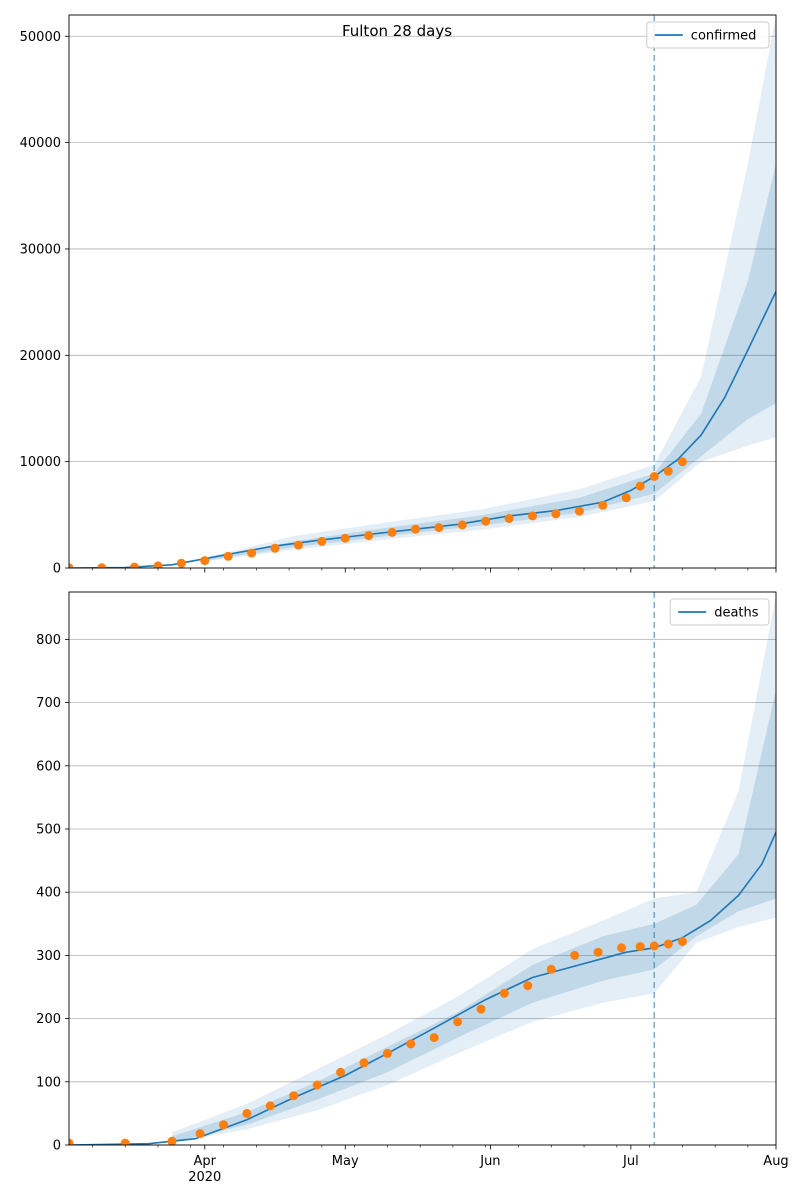  Describe the element at coordinates (397, 31) in the screenshot. I see `chart-title: Fulton 28 days` at that location.